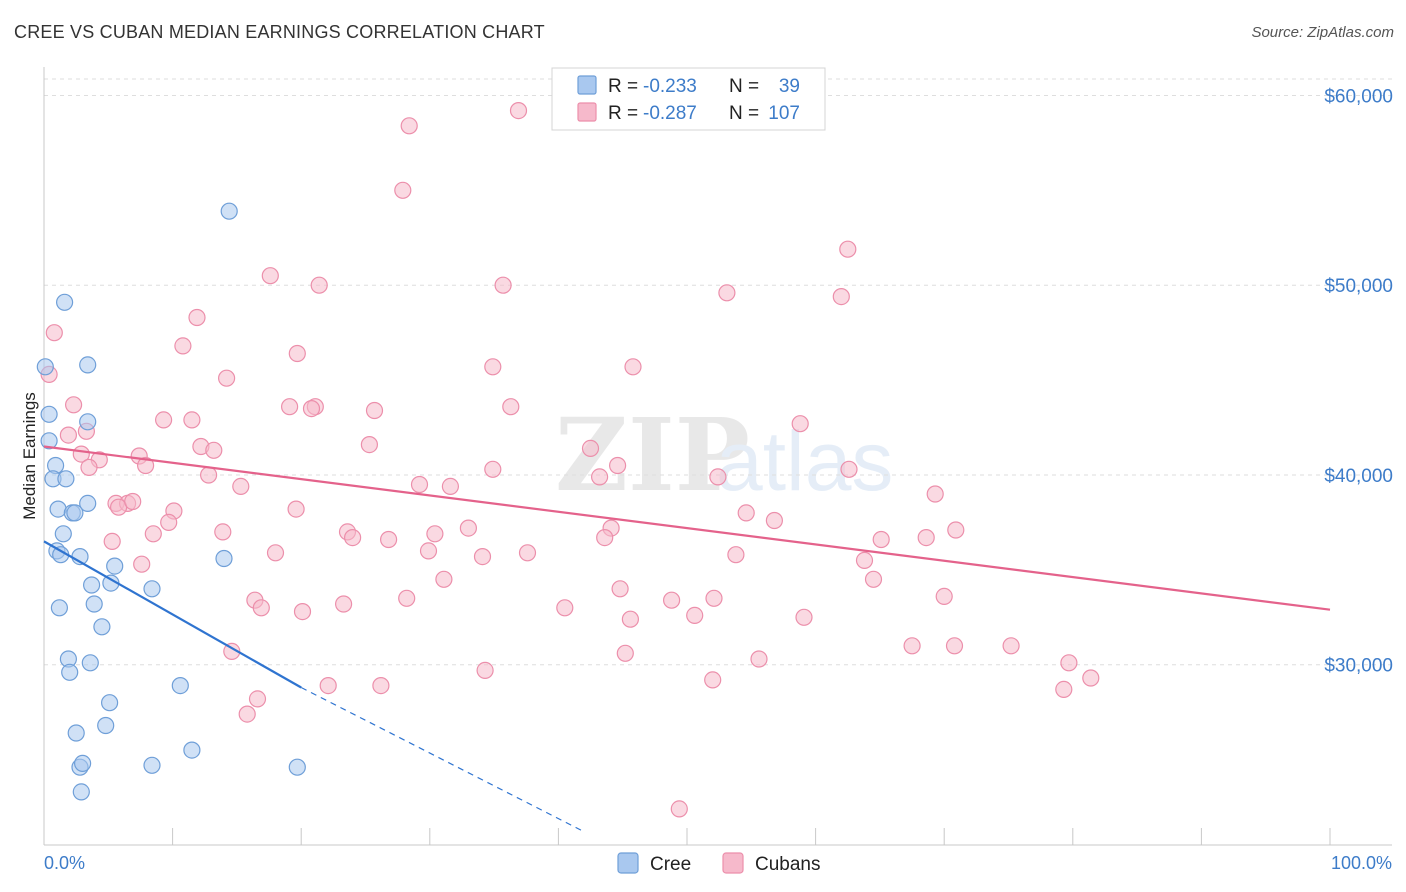 The width and height of the screenshot is (1406, 892). What do you see at coordinates (1358, 666) in the screenshot?
I see `y-tick-label: $30,000` at bounding box center [1358, 666].